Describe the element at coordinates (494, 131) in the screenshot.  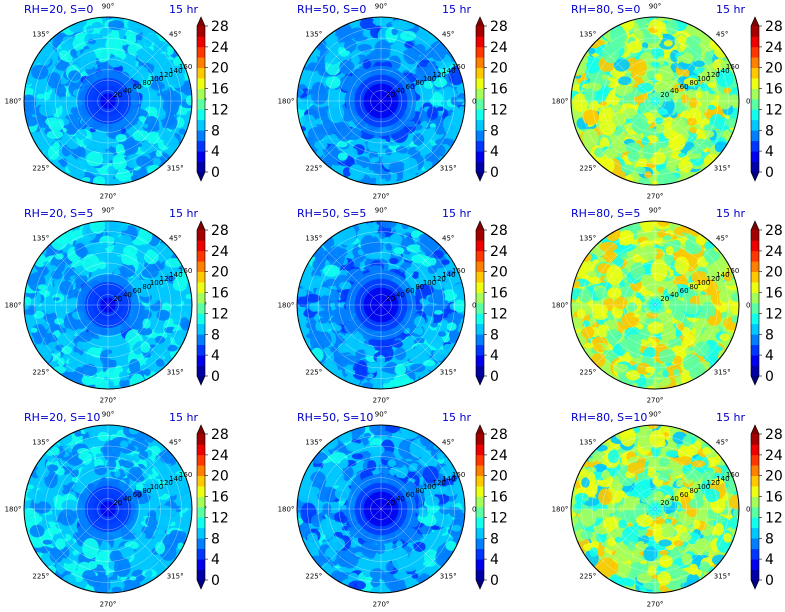
I see `colorbar-tick-label: 8` at that location.